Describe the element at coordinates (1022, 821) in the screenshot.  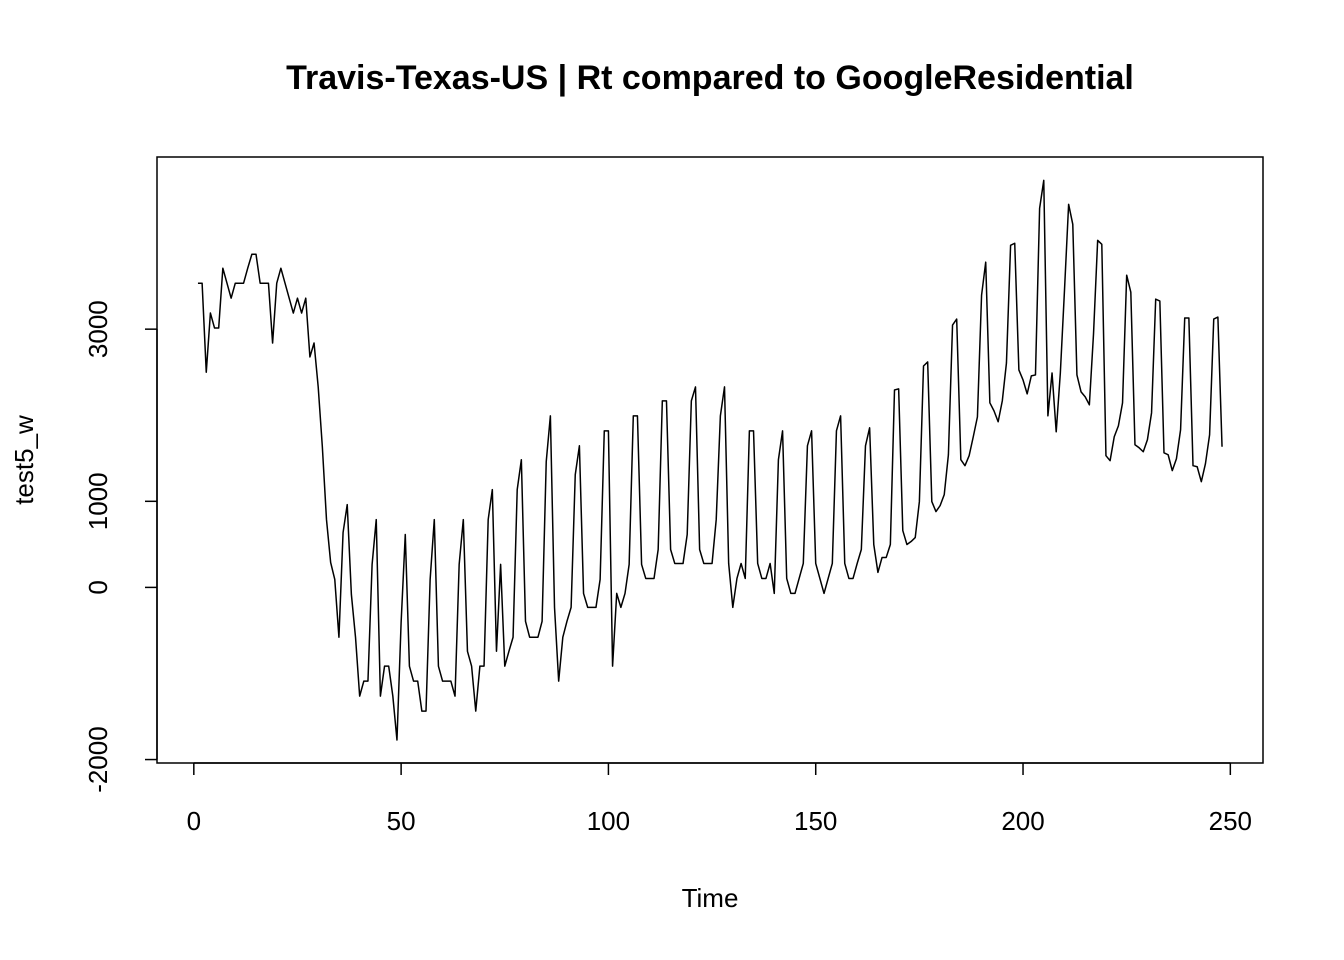
I see `x-tick-label: 200` at that location.